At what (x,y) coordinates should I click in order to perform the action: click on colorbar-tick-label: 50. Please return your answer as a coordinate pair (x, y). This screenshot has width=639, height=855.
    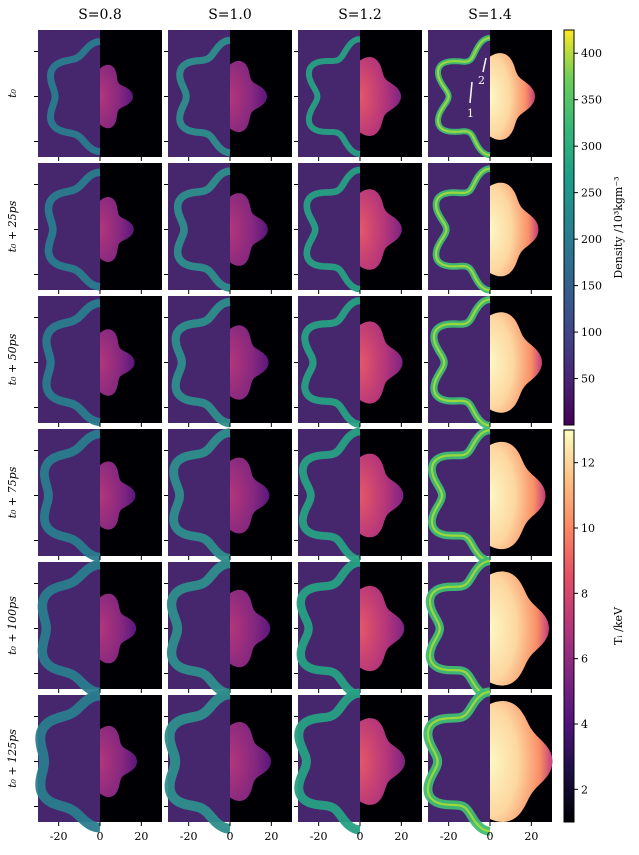
    Looking at the image, I should click on (588, 379).